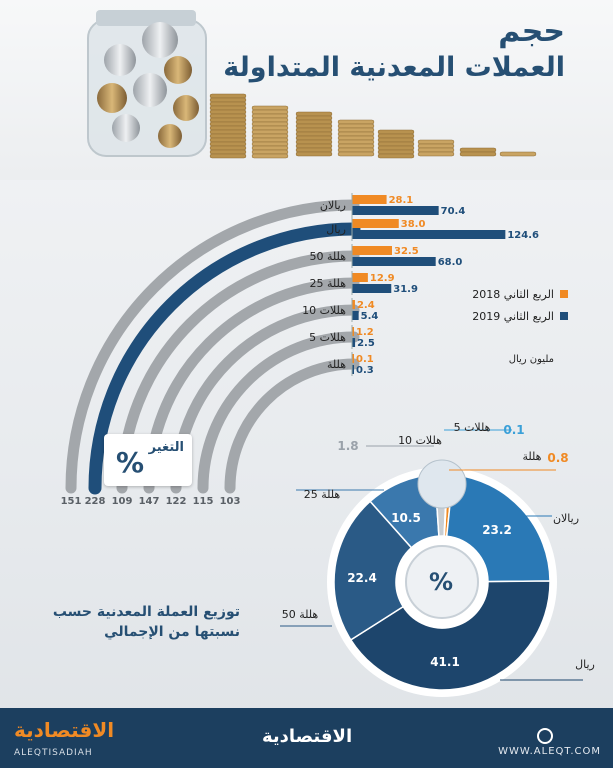  What do you see at coordinates (545, 736) in the screenshot?
I see `globe-icon` at bounding box center [545, 736].